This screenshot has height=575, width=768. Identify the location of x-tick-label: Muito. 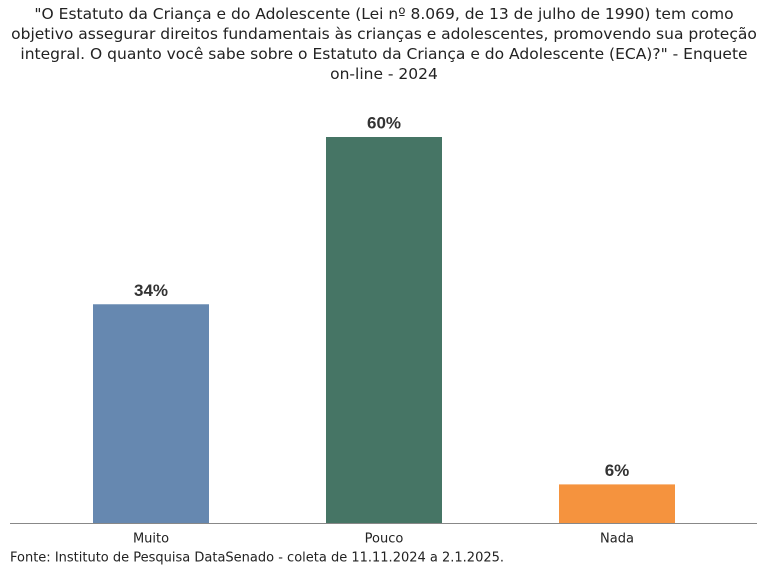
(151, 539).